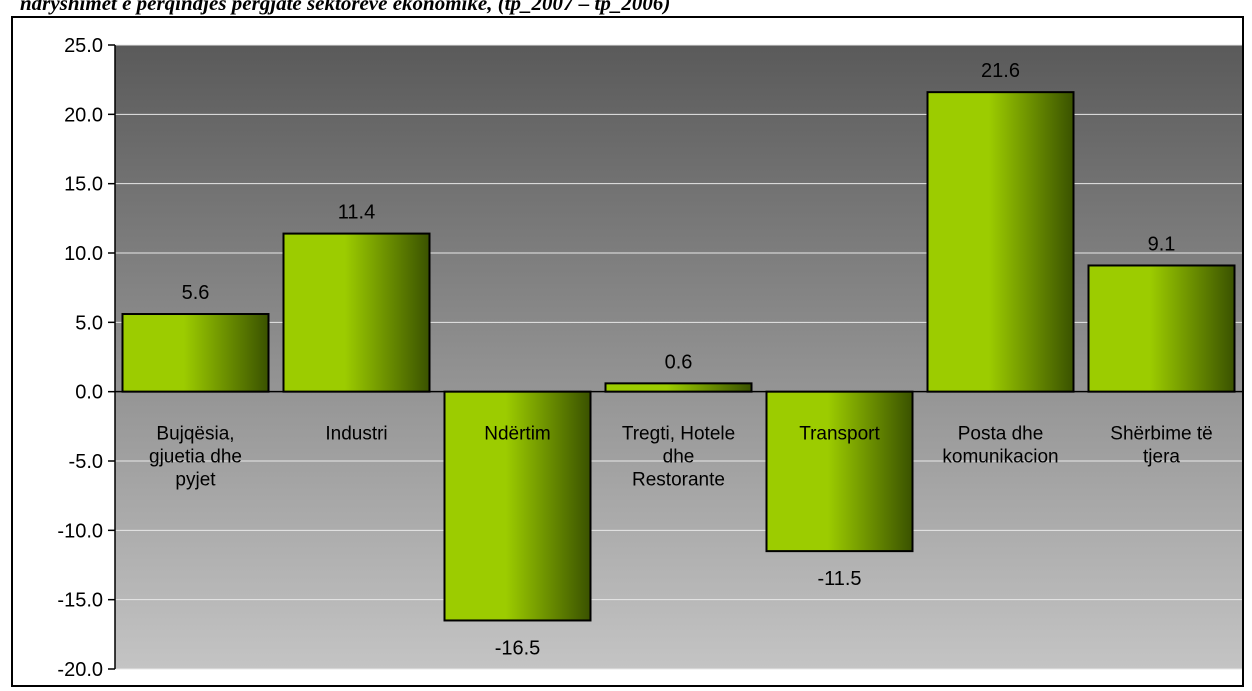 The image size is (1252, 691). Describe the element at coordinates (1000, 446) in the screenshot. I see `category-label: Posta dhe komunikacion` at that location.